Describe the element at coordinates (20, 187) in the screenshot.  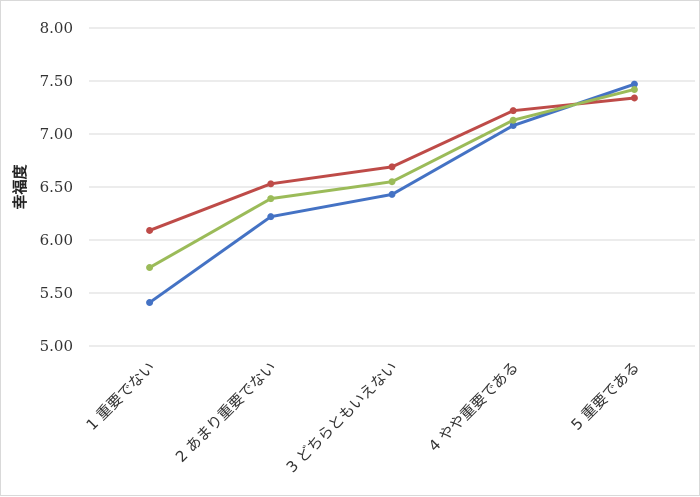
I see `y-axis-label: 幸福度` at that location.